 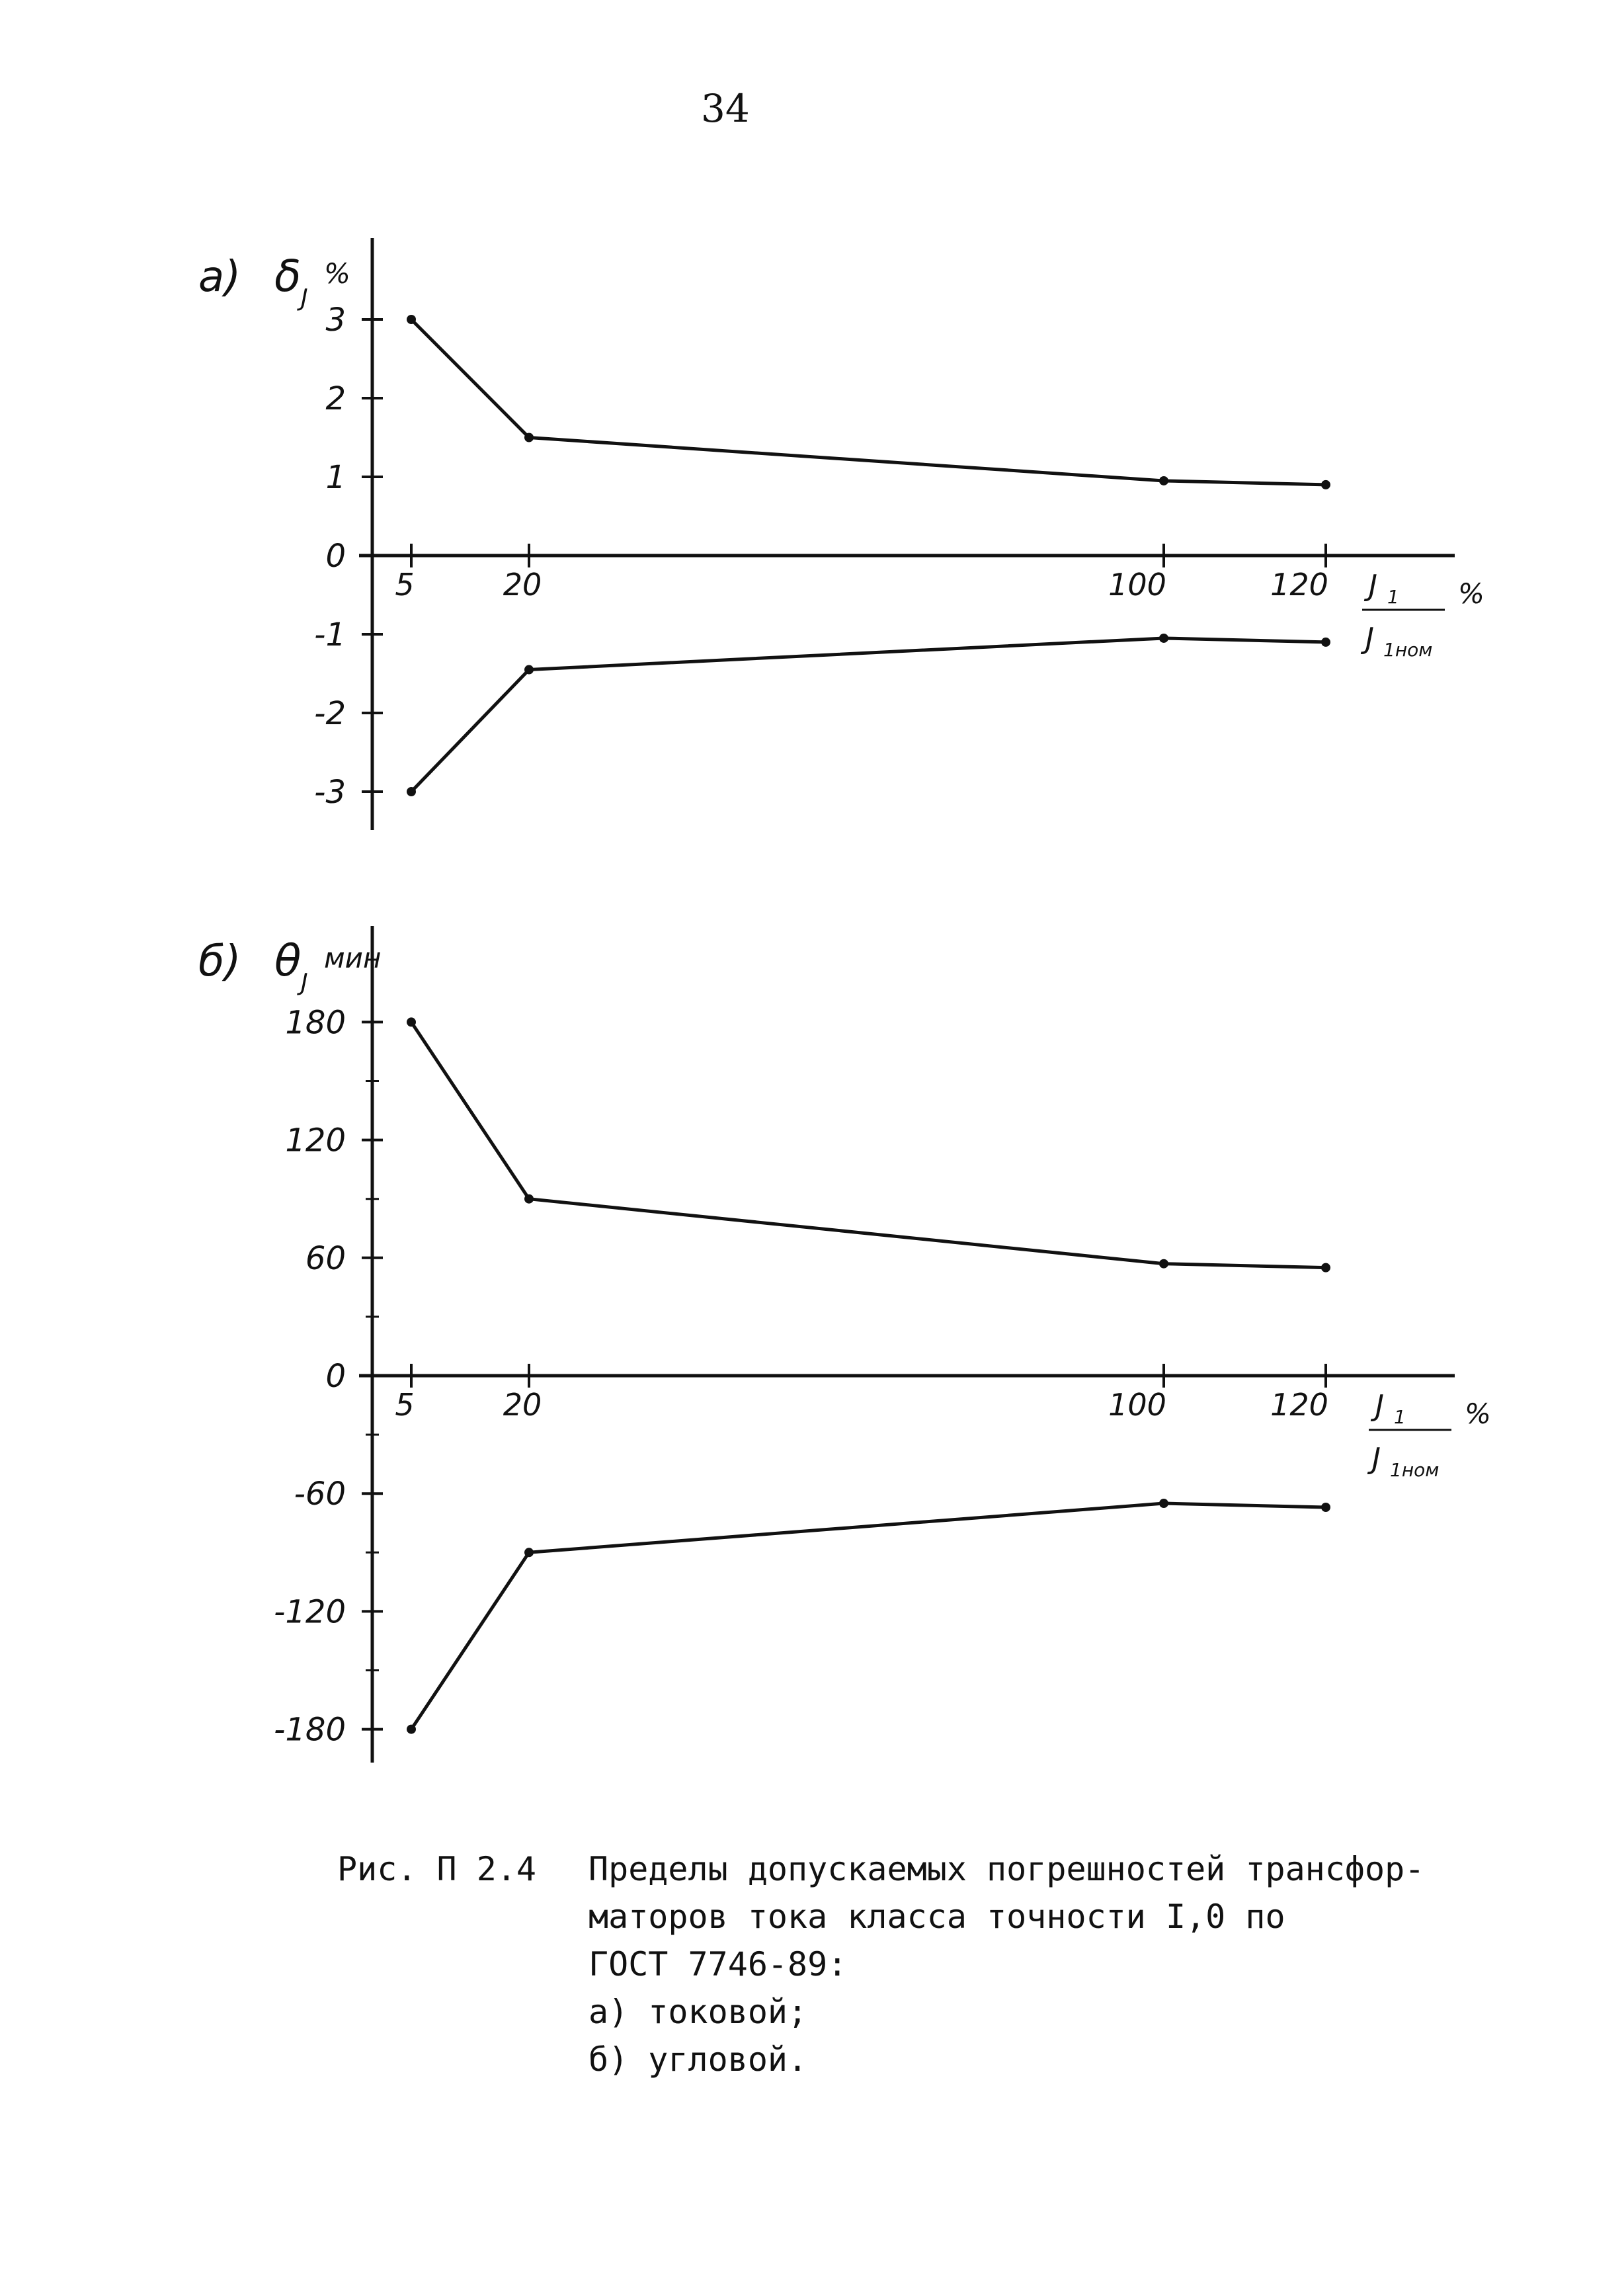 What do you see at coordinates (335, 321) in the screenshot?
I see `y-tick-label-a: 3` at bounding box center [335, 321].